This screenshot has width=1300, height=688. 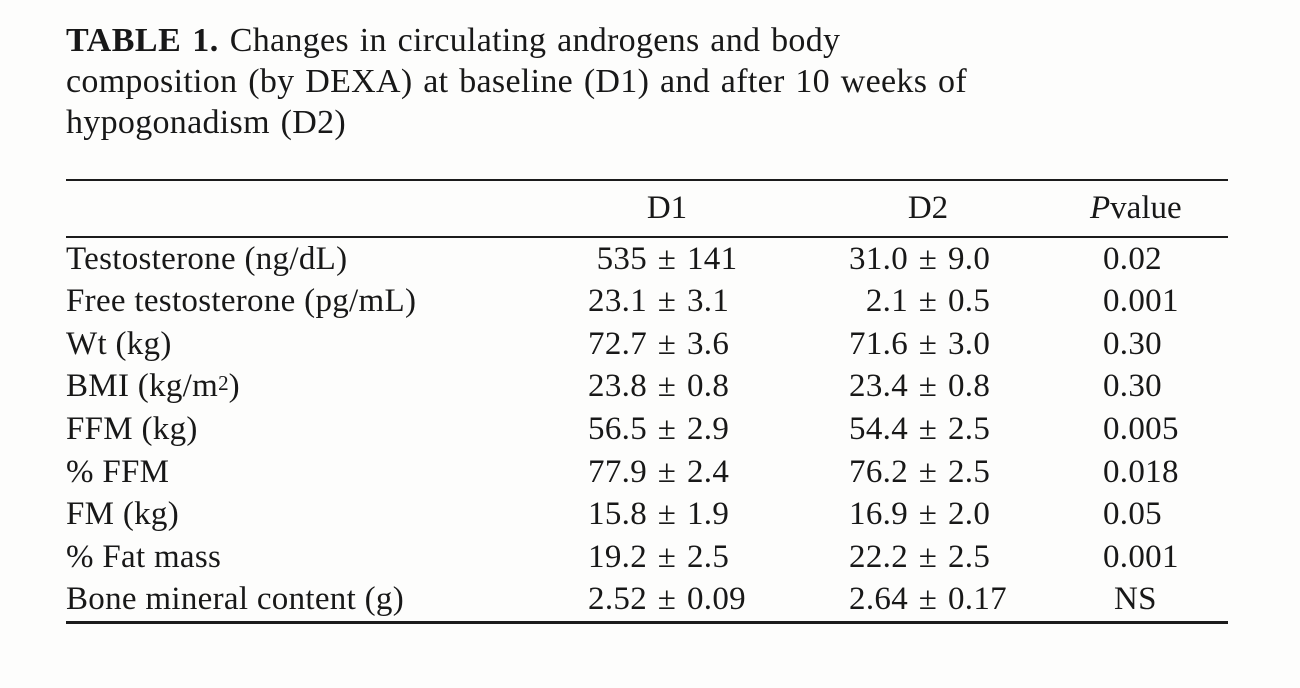 I want to click on d1-value-cell: 77.9 ± 2.4, so click(x=667, y=472).